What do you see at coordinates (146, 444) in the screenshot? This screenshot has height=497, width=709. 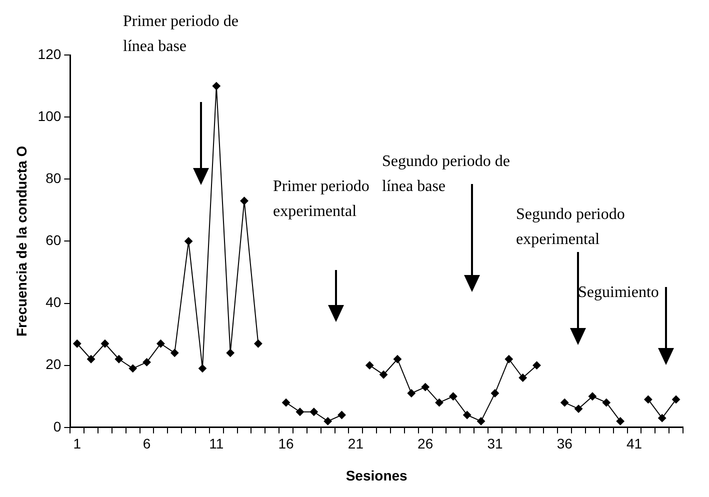 I see `x-tick-label: 6` at bounding box center [146, 444].